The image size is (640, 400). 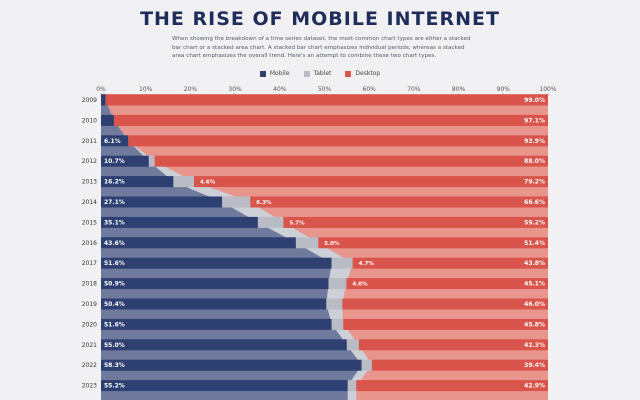 I want to click on year-label: 2014, so click(x=89, y=202).